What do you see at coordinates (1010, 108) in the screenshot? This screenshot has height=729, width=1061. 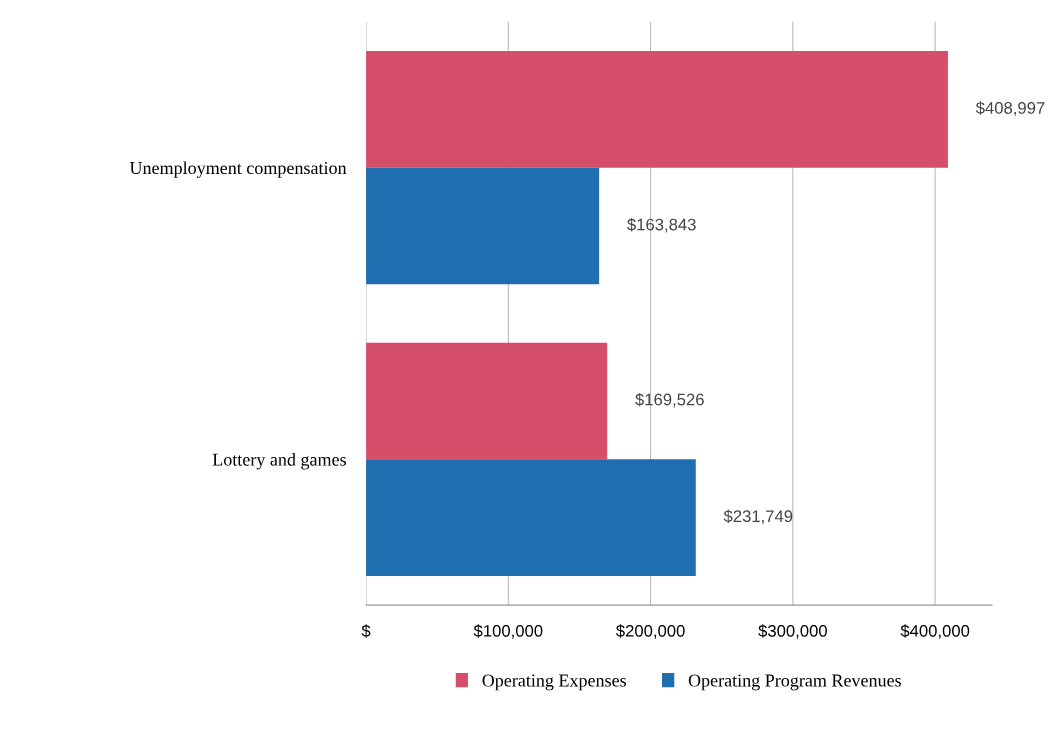 I see `data-label: $408,997` at bounding box center [1010, 108].